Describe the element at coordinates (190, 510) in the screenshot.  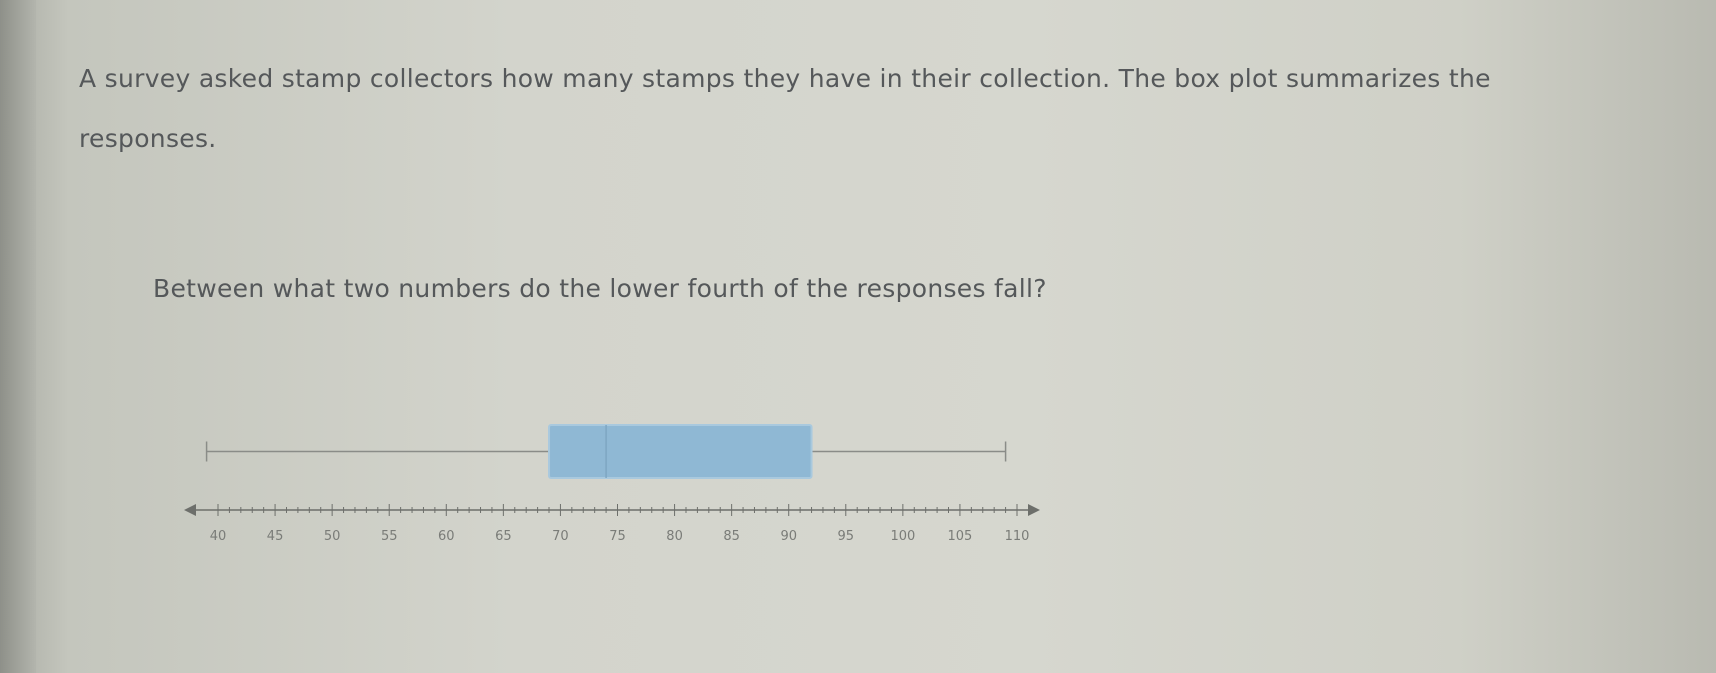
I see `left-arrow-icon` at that location.